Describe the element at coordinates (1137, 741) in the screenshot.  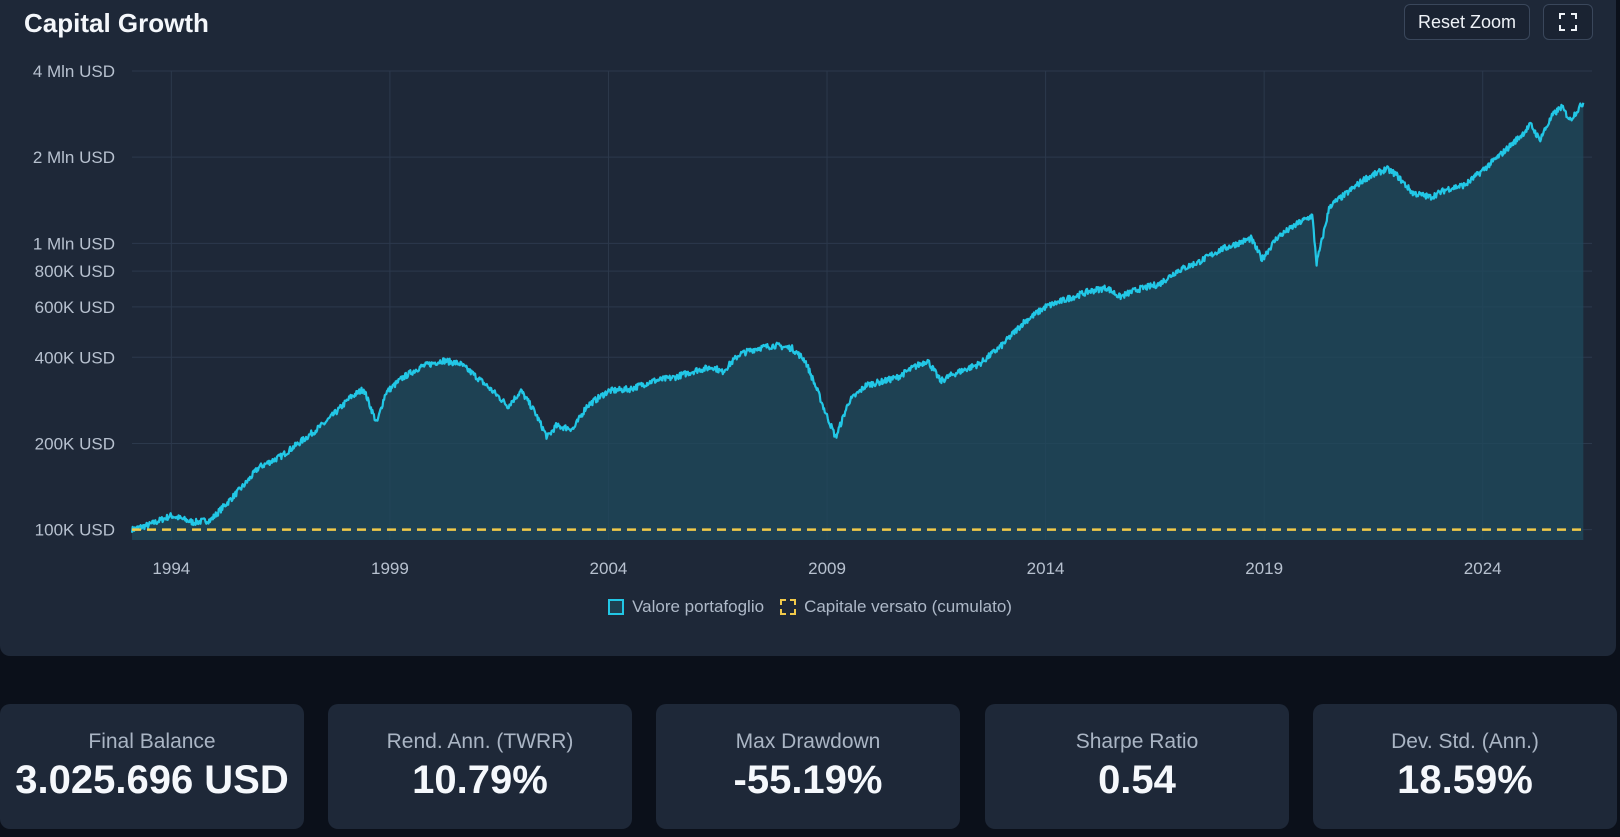
I see `stat-label: Sharpe Ratio` at that location.